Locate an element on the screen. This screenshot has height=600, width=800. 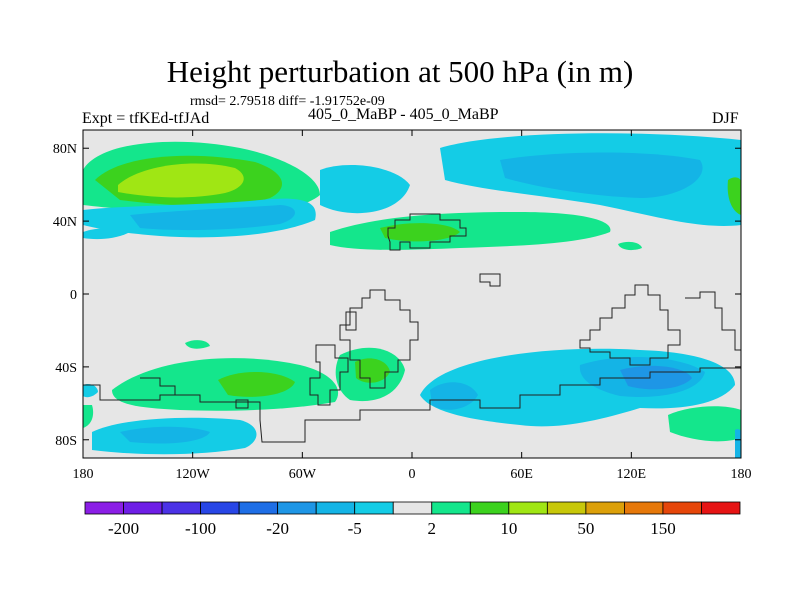
y-tick-label: 80S is located at coordinates (66, 441).